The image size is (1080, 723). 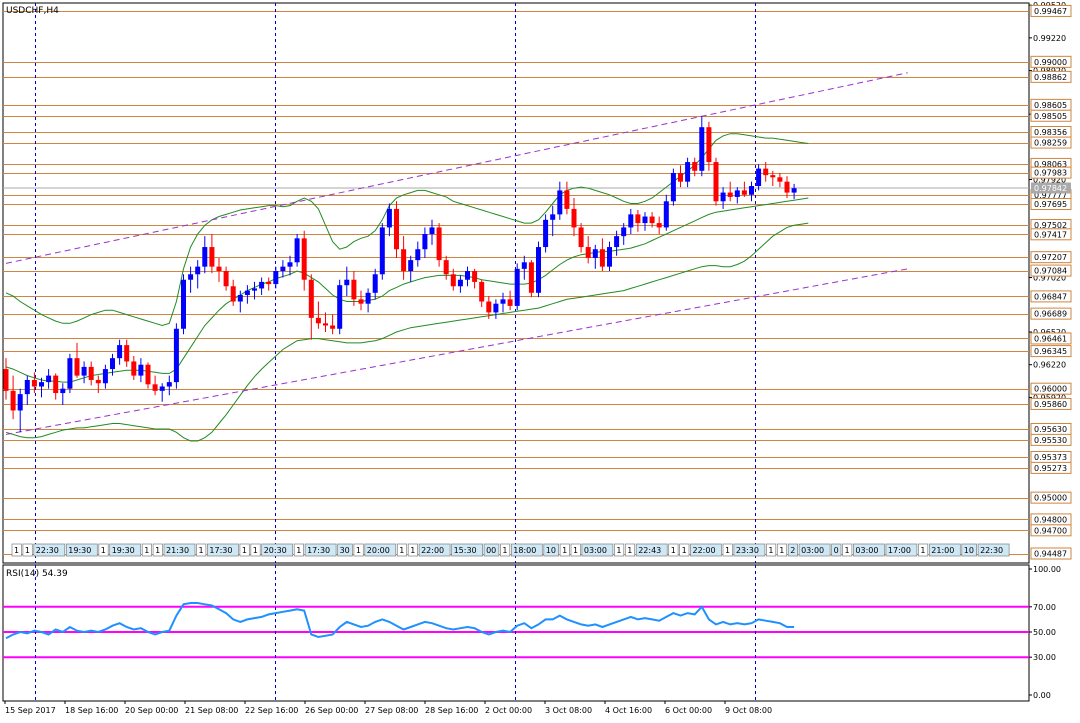 I want to click on session-marker-label: 20:30, so click(x=275, y=550).